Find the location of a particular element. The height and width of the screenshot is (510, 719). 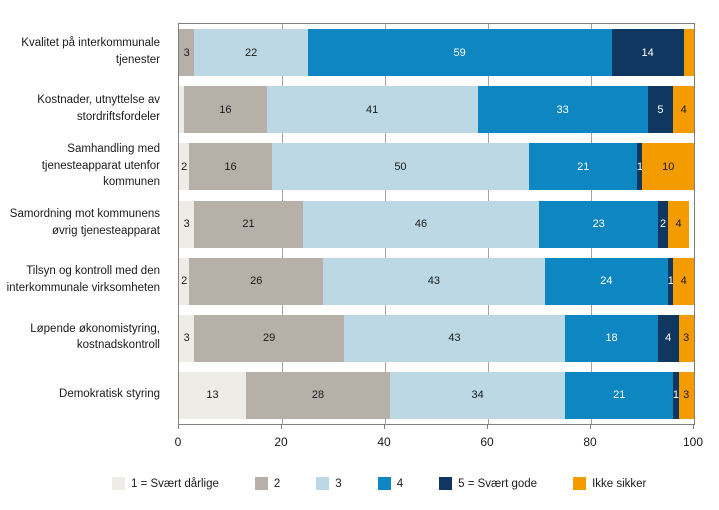

bar-row: 2 16 50 21 1 10 is located at coordinates (436, 167).